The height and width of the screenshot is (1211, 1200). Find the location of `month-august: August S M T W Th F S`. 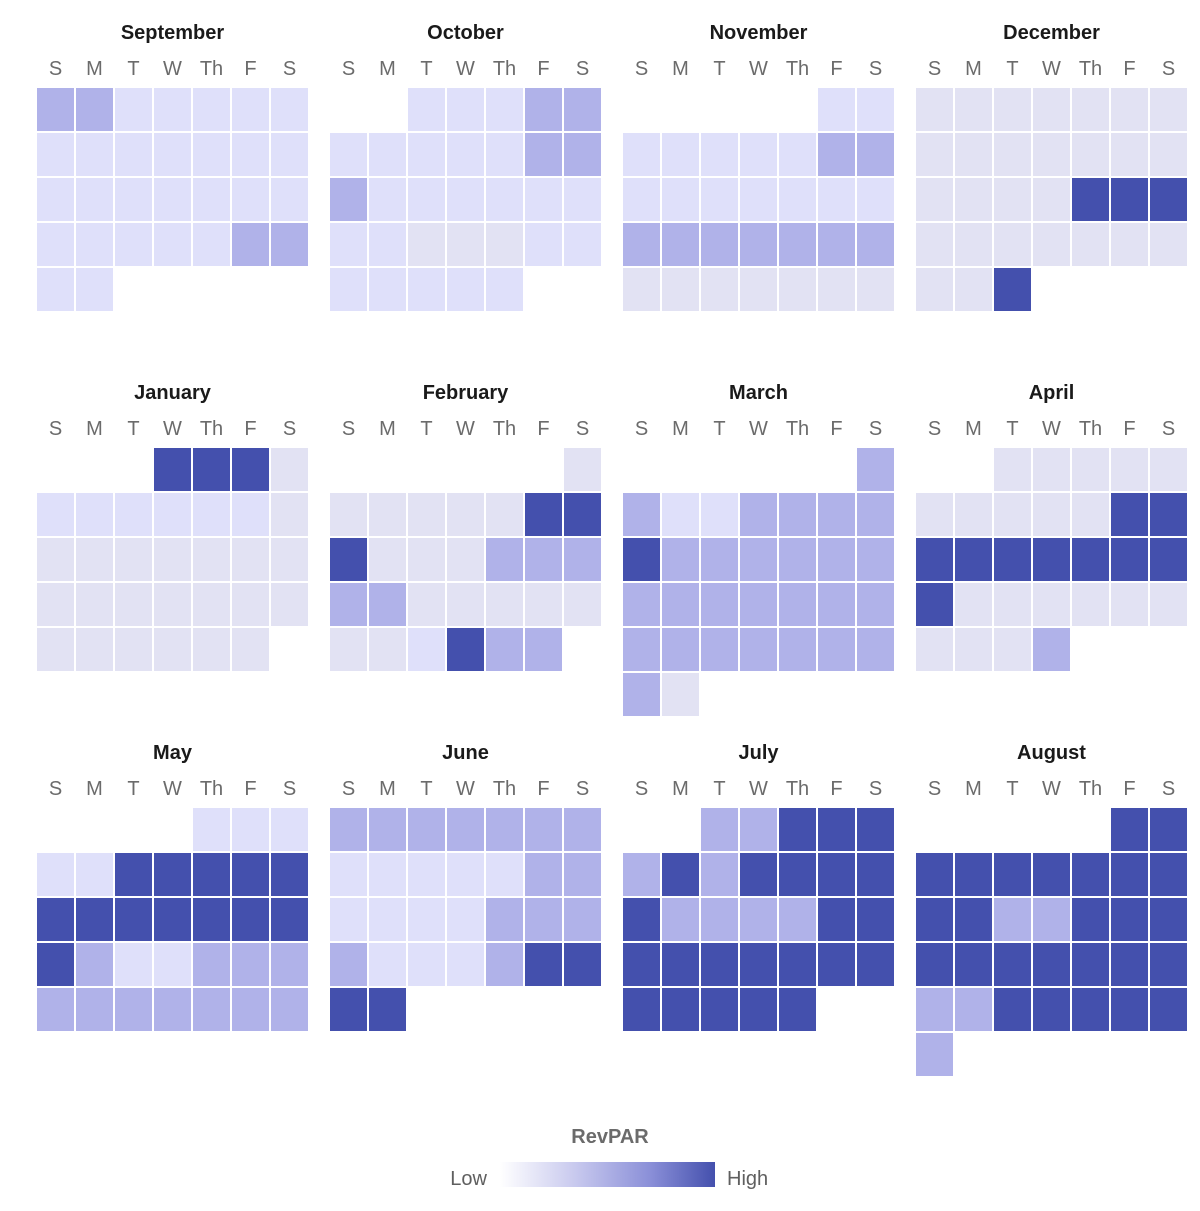

month-august: August S M T W Th F S is located at coordinates (1051, 910).